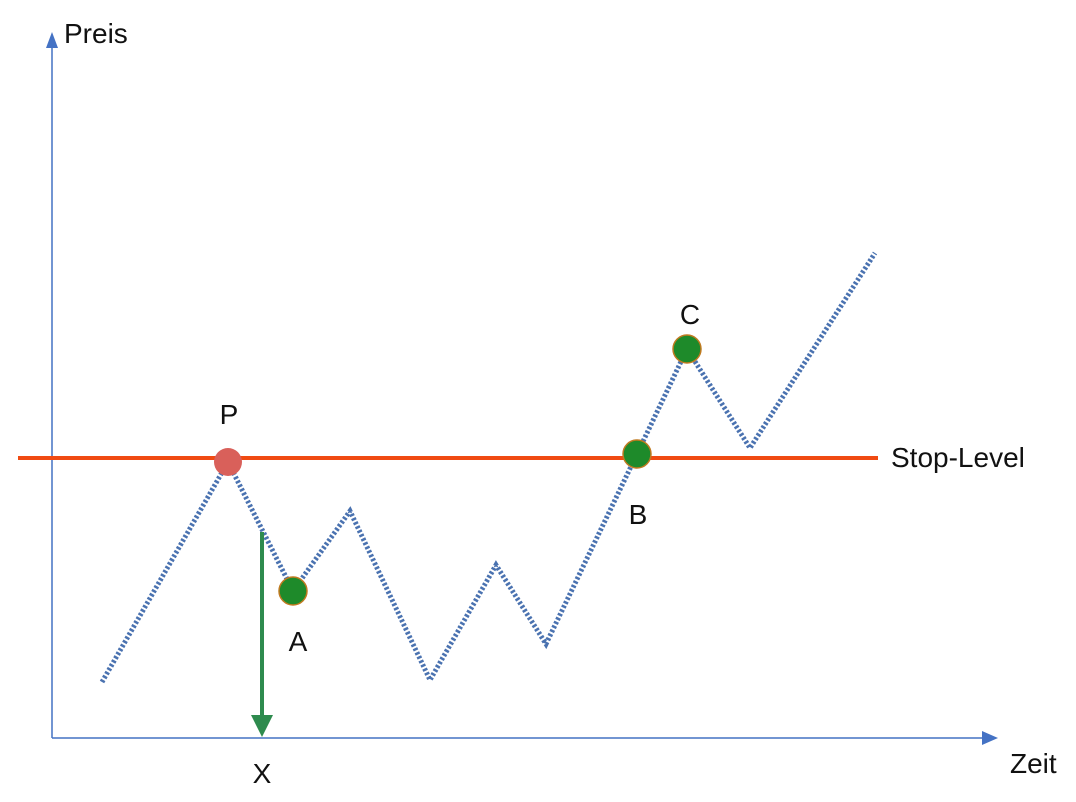 The width and height of the screenshot is (1076, 802). I want to click on point-c, so click(687, 349).